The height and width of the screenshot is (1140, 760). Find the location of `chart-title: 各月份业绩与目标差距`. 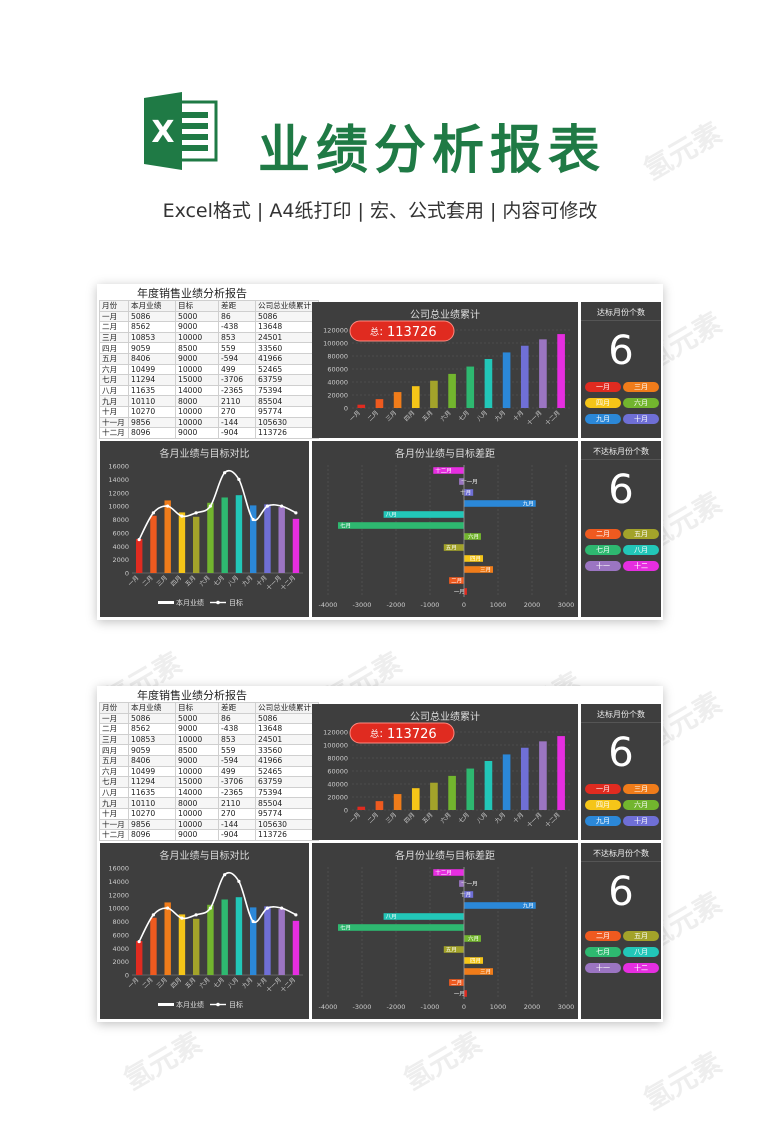

chart-title: 各月份业绩与目标差距 is located at coordinates (445, 454).